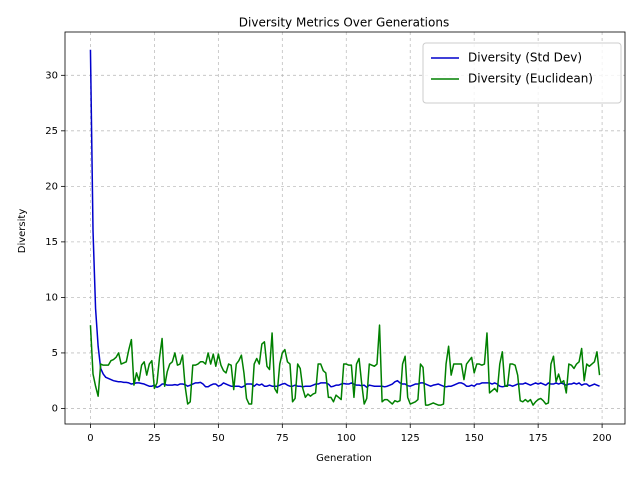  Describe the element at coordinates (218, 438) in the screenshot. I see `x-tick-label: 50` at that location.